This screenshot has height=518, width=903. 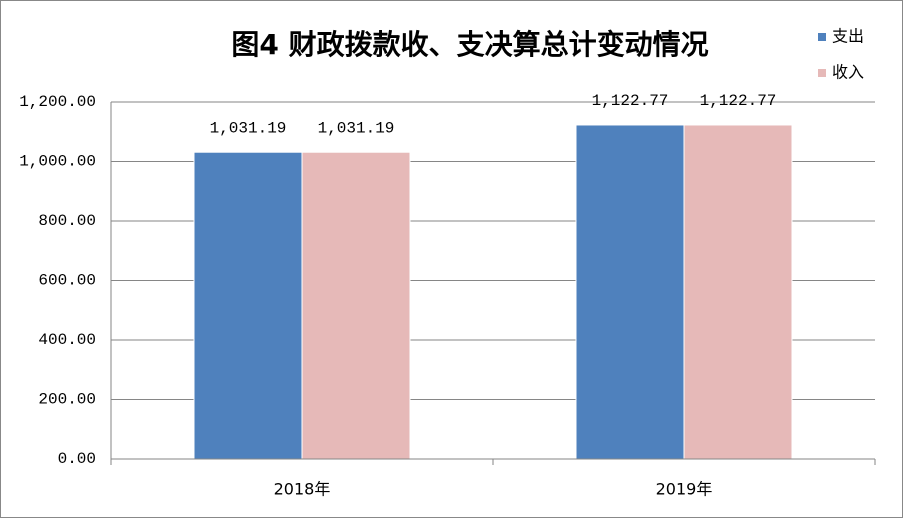 What do you see at coordinates (848, 72) in the screenshot?
I see `legend-label: 收入` at bounding box center [848, 72].